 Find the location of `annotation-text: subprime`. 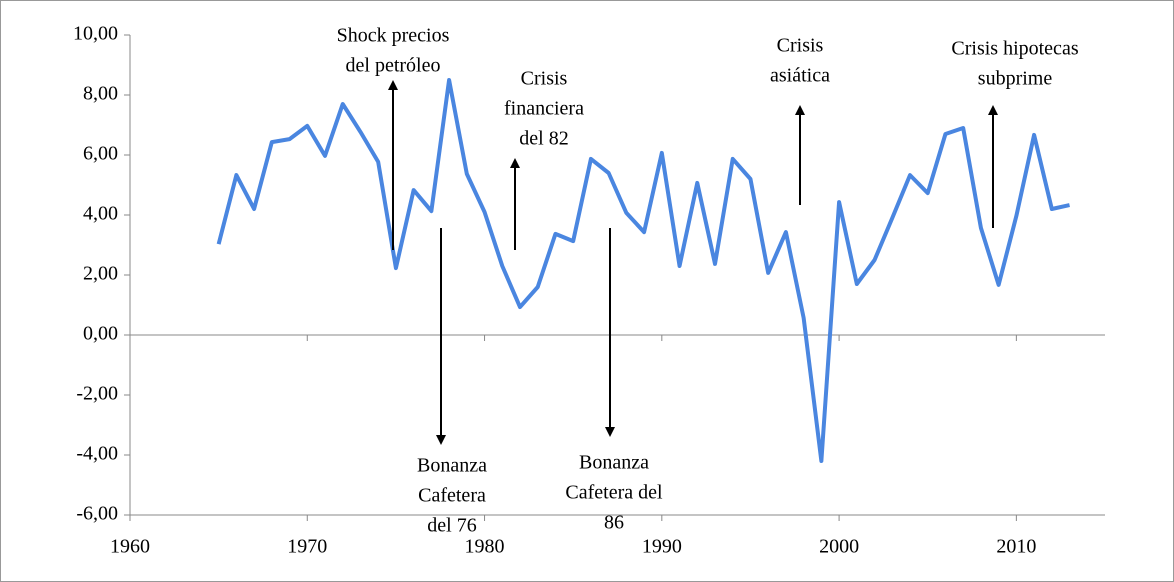

annotation-text: subprime is located at coordinates (1015, 79).